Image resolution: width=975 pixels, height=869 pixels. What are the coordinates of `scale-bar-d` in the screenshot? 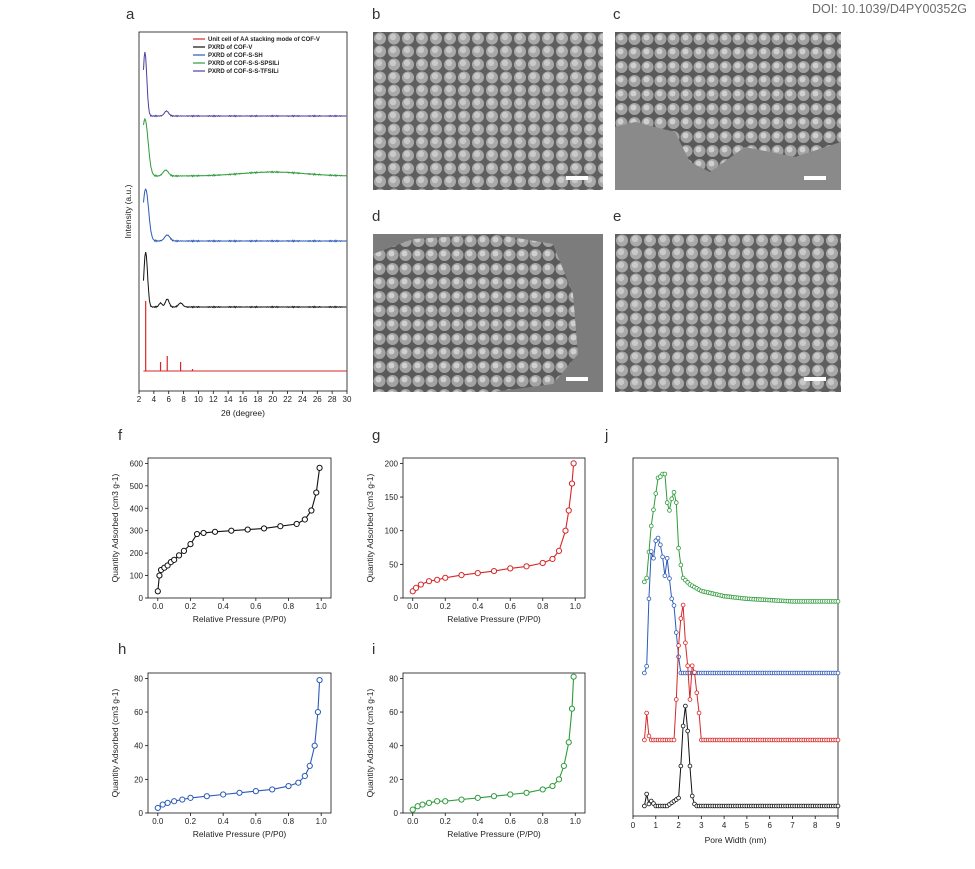 It's located at (577, 379).